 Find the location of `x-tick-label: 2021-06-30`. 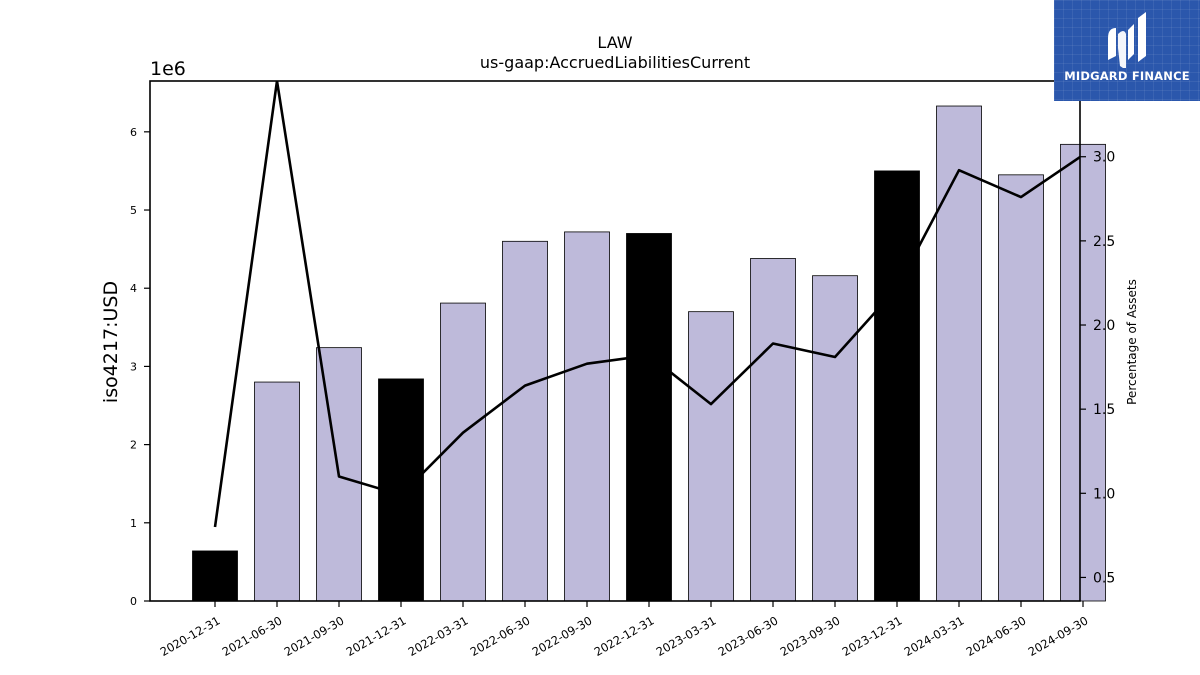

x-tick-label: 2021-06-30 is located at coordinates (252, 636).